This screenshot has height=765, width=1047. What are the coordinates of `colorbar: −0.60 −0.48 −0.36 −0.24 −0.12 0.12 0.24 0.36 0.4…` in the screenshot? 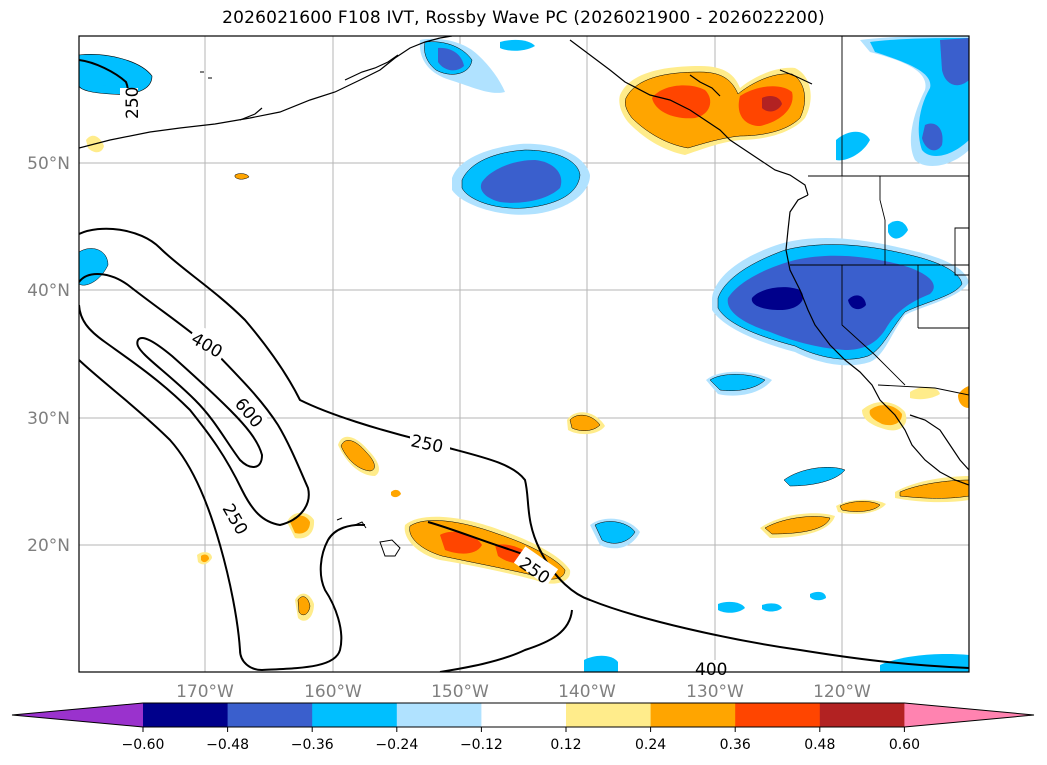 It's located at (523, 727).